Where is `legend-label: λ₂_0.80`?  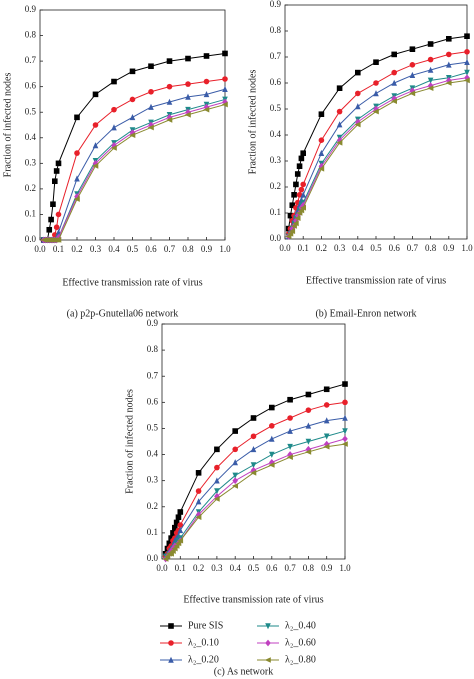 legend-label: λ₂_0.80 is located at coordinates (300, 659).